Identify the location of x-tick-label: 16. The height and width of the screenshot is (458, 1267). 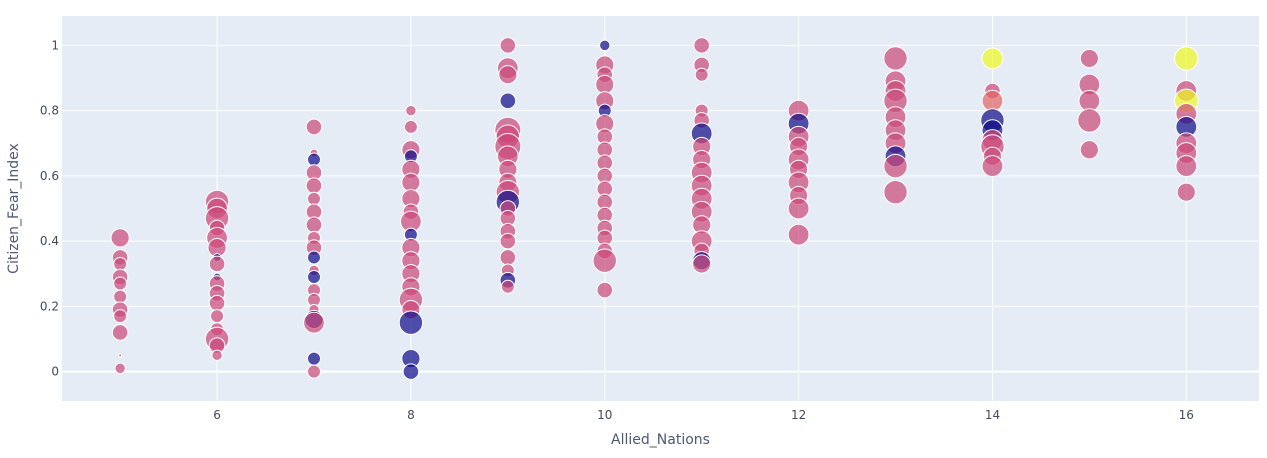
(1186, 415).